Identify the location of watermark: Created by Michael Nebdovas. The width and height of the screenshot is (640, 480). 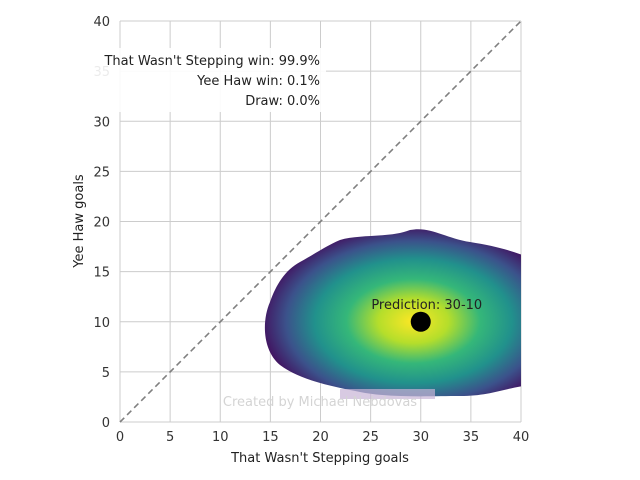
(320, 402).